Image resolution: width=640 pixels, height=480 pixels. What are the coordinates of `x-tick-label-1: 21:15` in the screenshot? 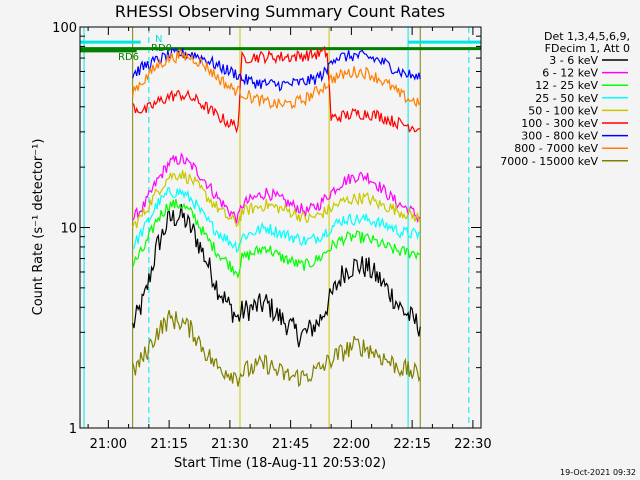 It's located at (168, 444).